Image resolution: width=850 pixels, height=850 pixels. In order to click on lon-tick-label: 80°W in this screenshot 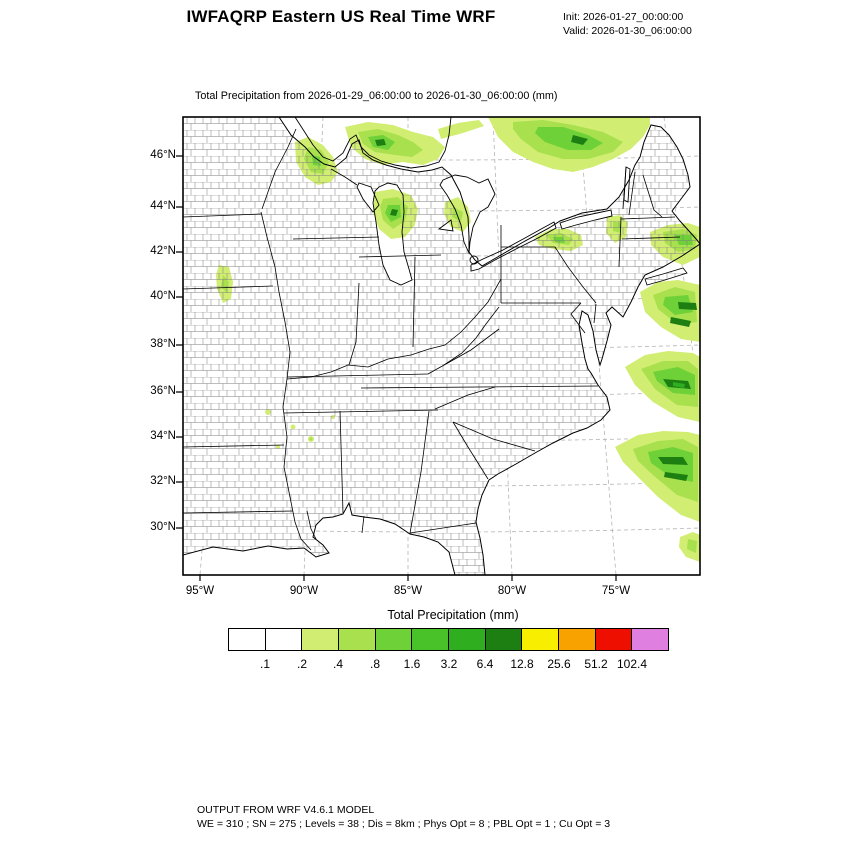, I will do `click(512, 591)`.